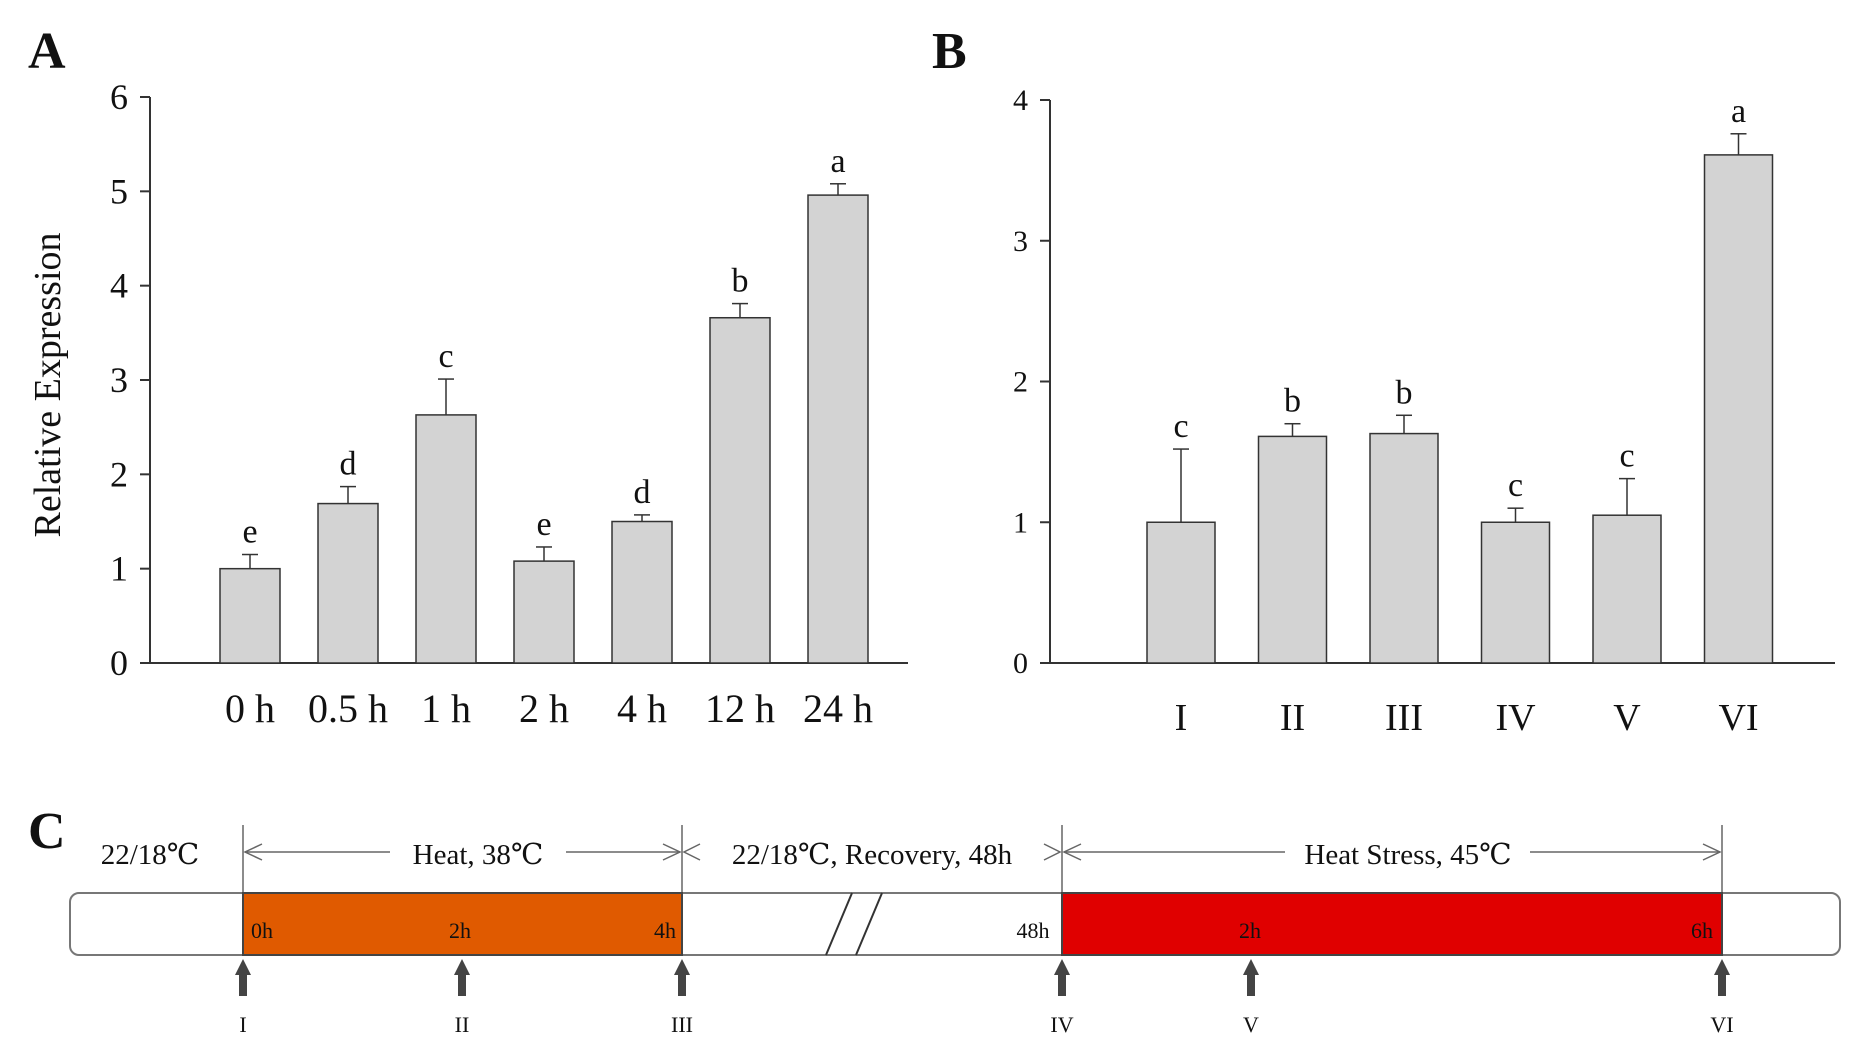 The height and width of the screenshot is (1060, 1866). I want to click on panel-a-letter: A, so click(47, 51).